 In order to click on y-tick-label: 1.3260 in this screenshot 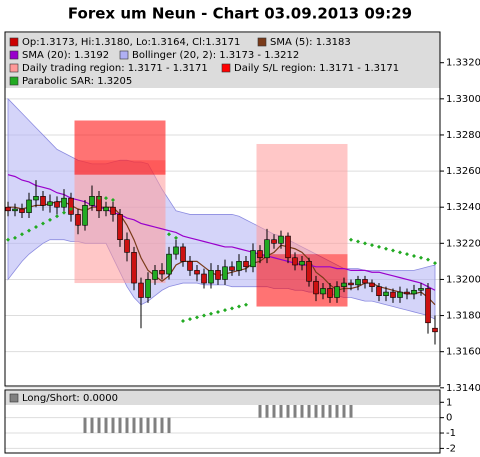, I will do `click(463, 171)`.